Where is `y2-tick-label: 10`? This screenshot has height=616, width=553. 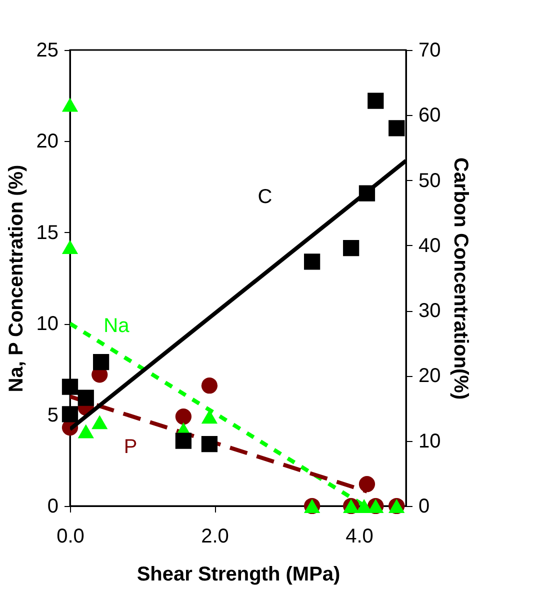 y2-tick-label: 10 is located at coordinates (429, 441).